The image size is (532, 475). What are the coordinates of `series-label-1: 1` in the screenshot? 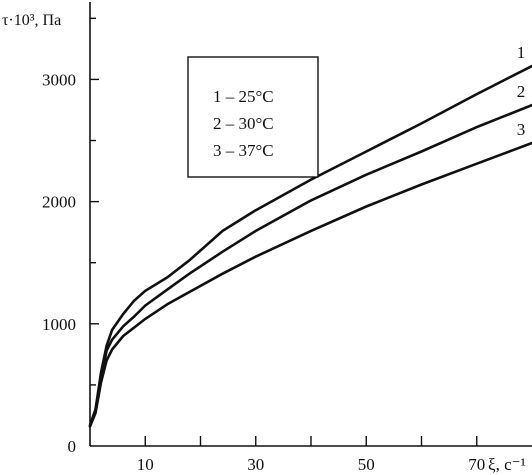 It's located at (521, 52).